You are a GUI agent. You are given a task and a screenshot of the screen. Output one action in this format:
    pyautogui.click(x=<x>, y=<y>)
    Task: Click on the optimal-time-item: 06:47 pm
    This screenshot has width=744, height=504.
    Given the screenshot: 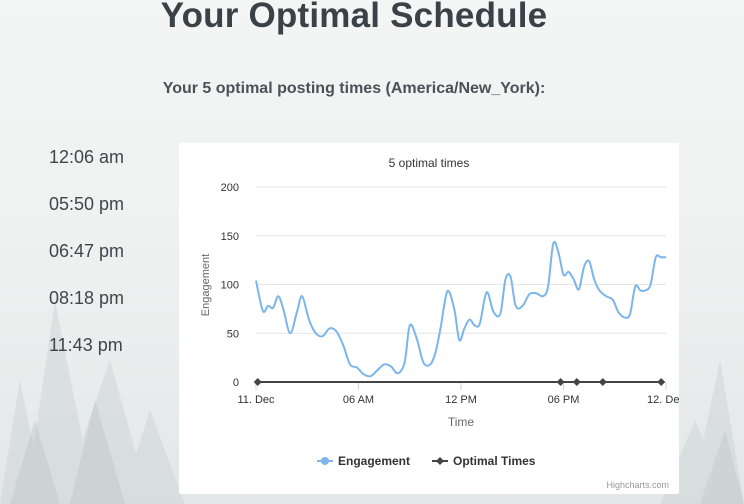 What is the action you would take?
    pyautogui.click(x=87, y=251)
    